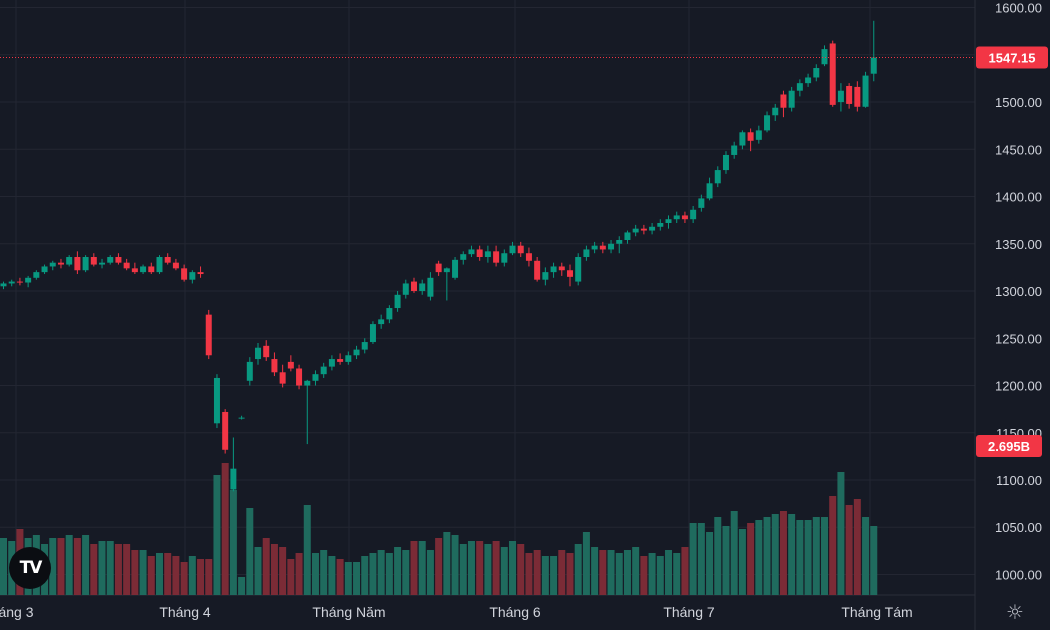 Image resolution: width=1050 pixels, height=630 pixels. I want to click on settings-gear-icon: ☼, so click(1015, 612).